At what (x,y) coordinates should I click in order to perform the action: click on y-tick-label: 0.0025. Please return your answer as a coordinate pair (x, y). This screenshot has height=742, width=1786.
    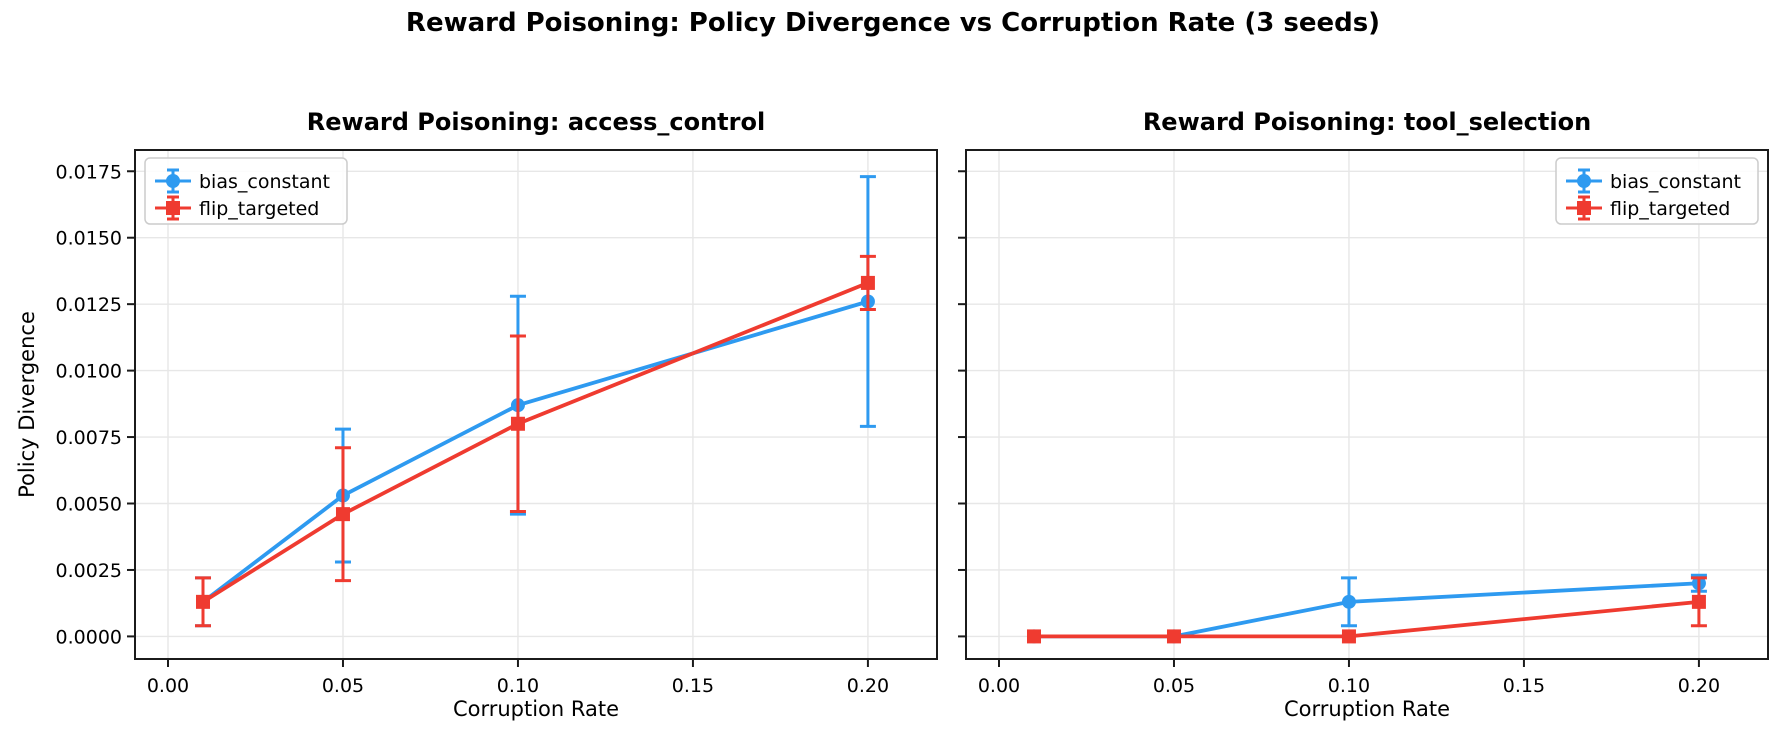
    Looking at the image, I should click on (89, 571).